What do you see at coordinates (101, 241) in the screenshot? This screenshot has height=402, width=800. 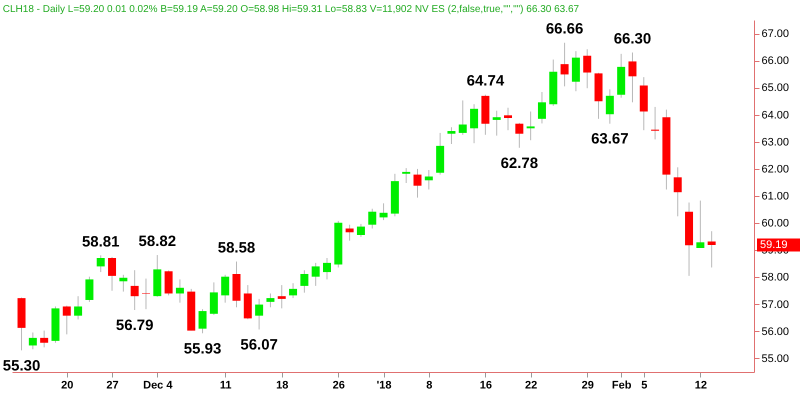 I see `annotation: 58.81` at bounding box center [101, 241].